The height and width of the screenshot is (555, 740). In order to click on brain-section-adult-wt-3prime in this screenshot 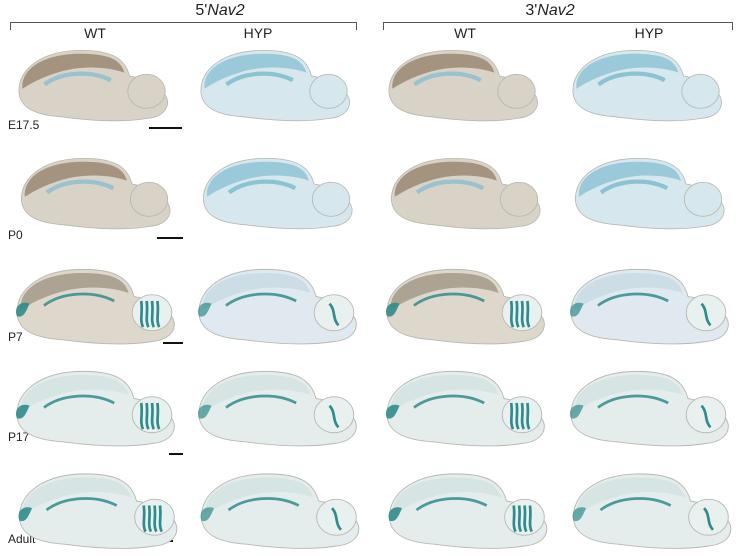, I will do `click(468, 511)`.